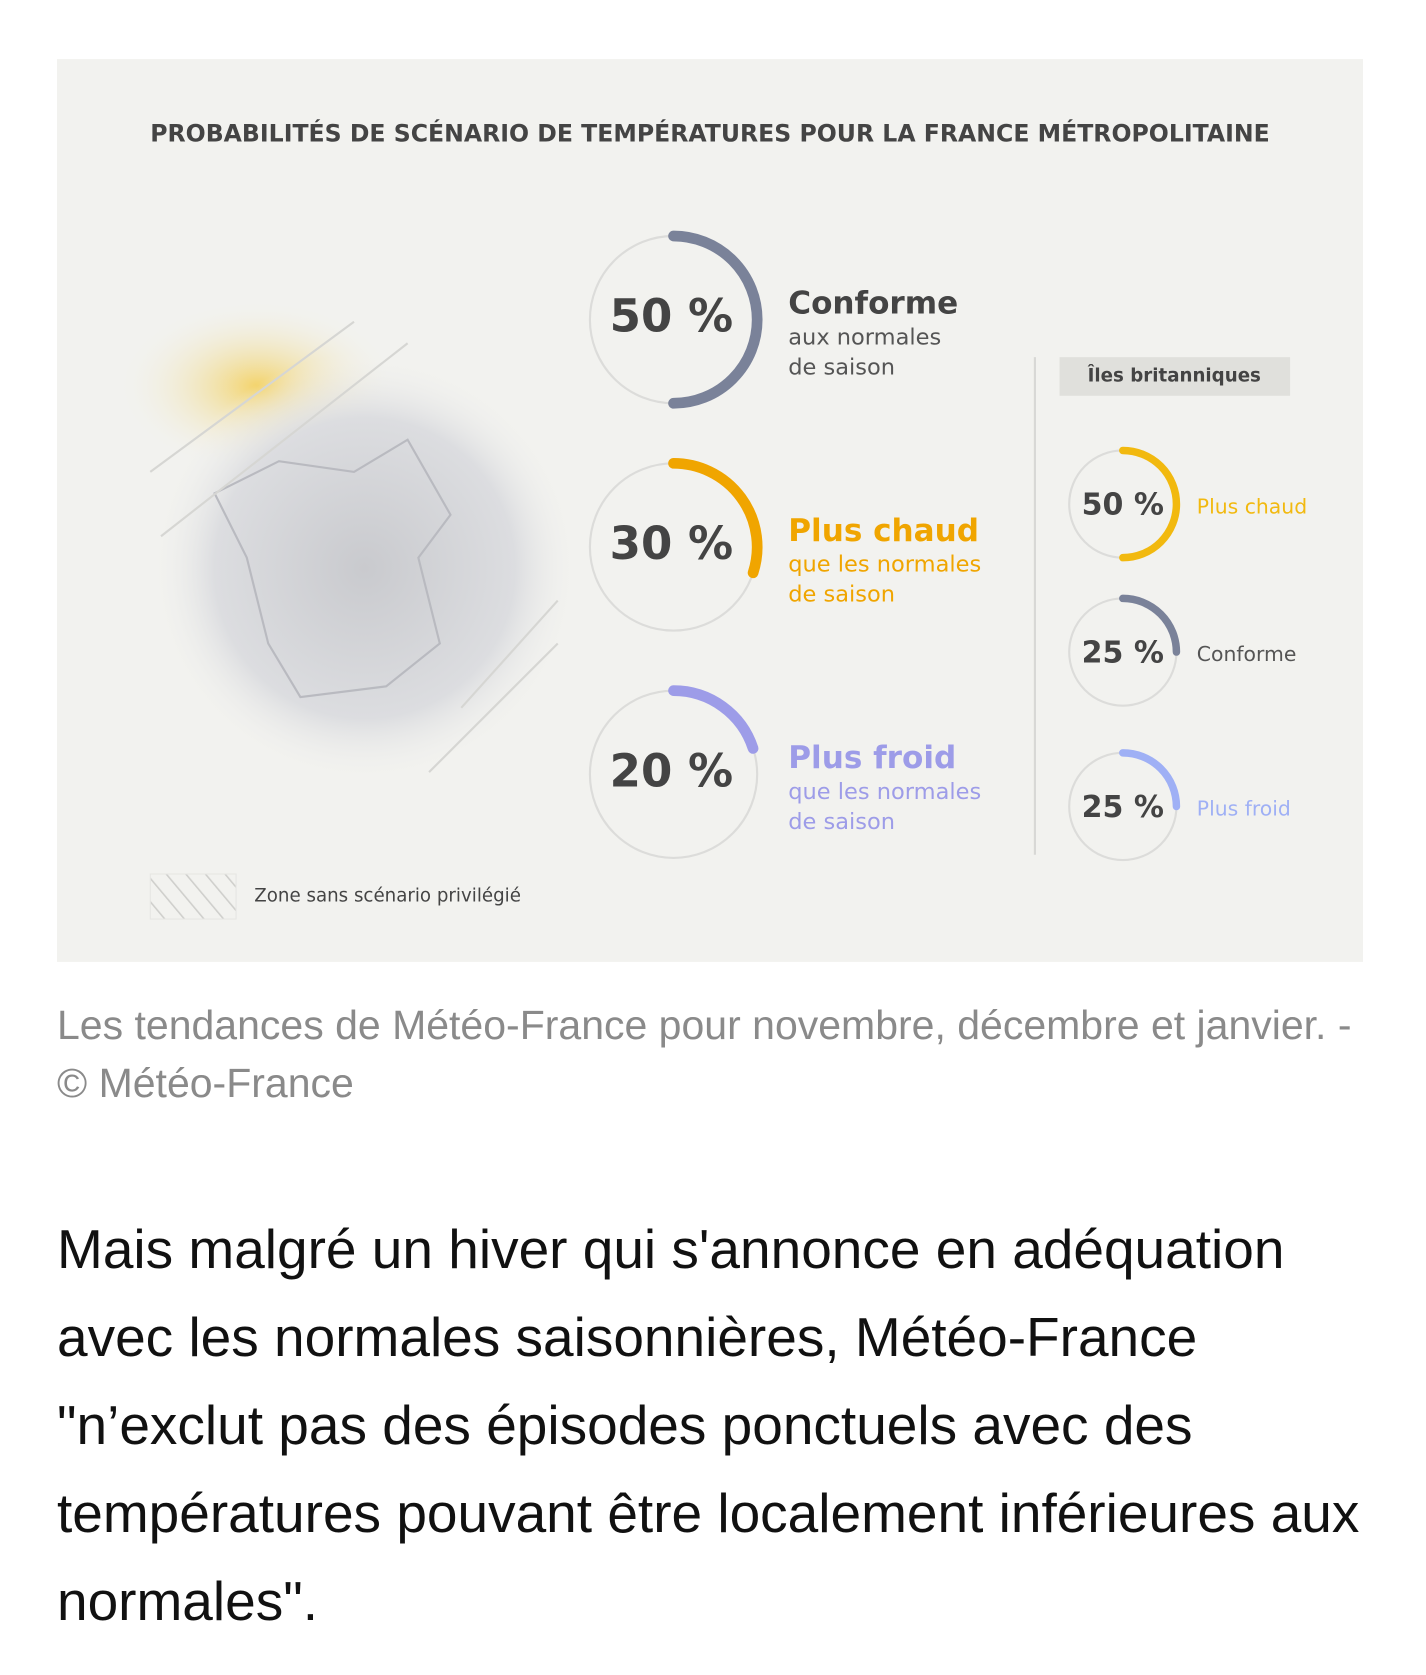  What do you see at coordinates (883, 531) in the screenshot?
I see `gauge-label: Plus chaud` at bounding box center [883, 531].